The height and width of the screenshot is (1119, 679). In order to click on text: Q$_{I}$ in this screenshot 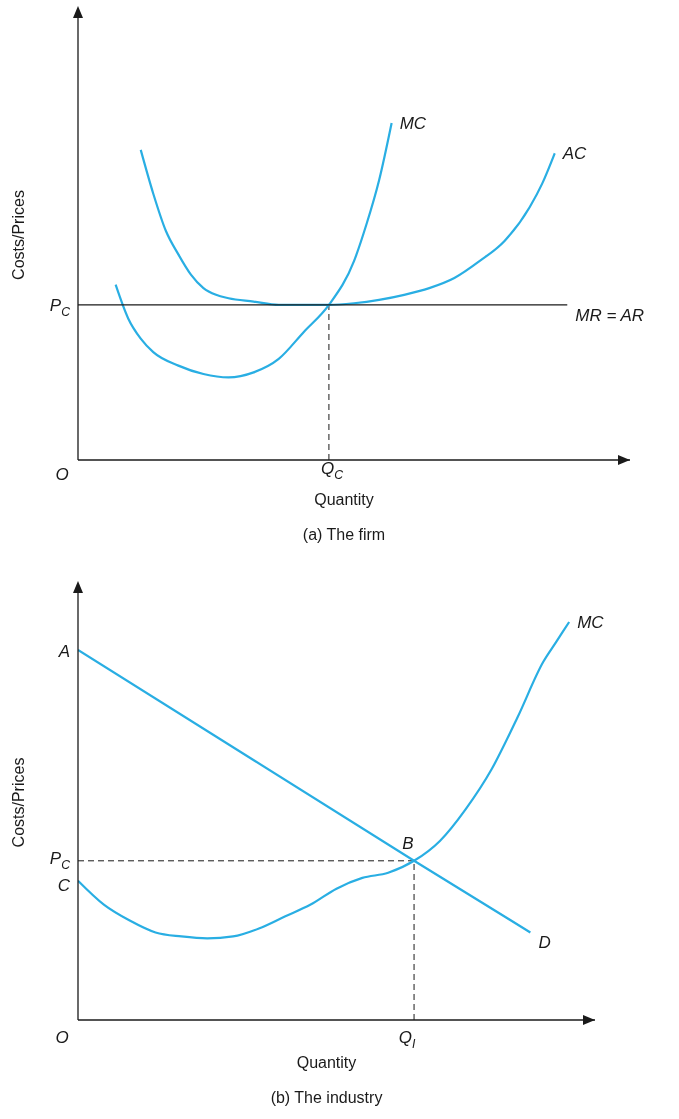, I will do `click(407, 1039)`.